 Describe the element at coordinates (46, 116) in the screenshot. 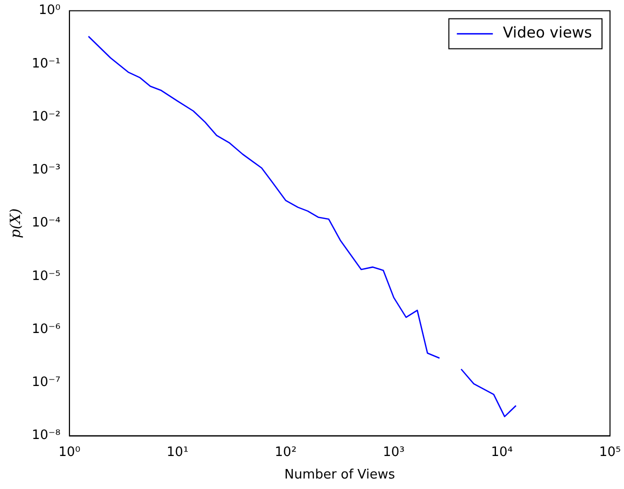

I see `y-tick-label: 10⁻²` at that location.